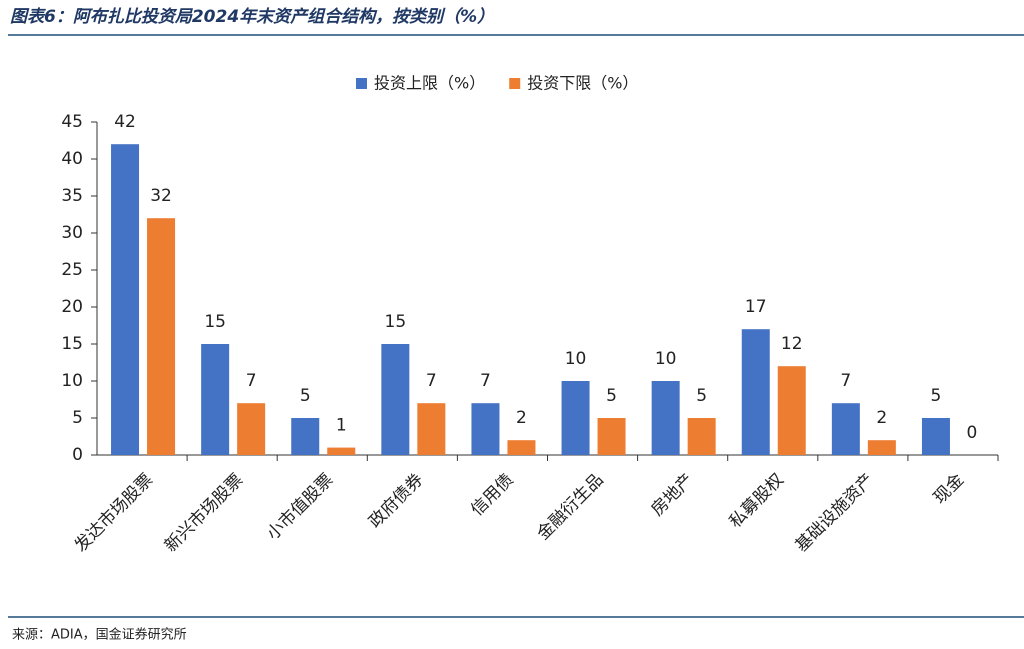  I want to click on chart-title: 图表6：阿布扎比投资局2024年末资产组合结构，按类别（%）, so click(252, 17).